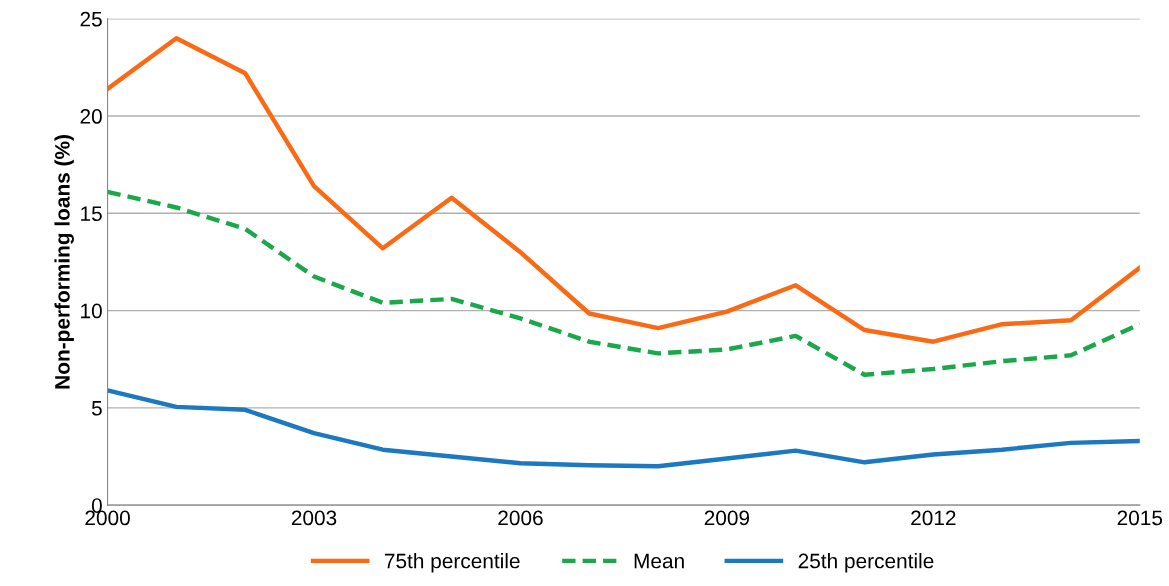  What do you see at coordinates (866, 563) in the screenshot?
I see `legend-label: 25th percentile` at bounding box center [866, 563].